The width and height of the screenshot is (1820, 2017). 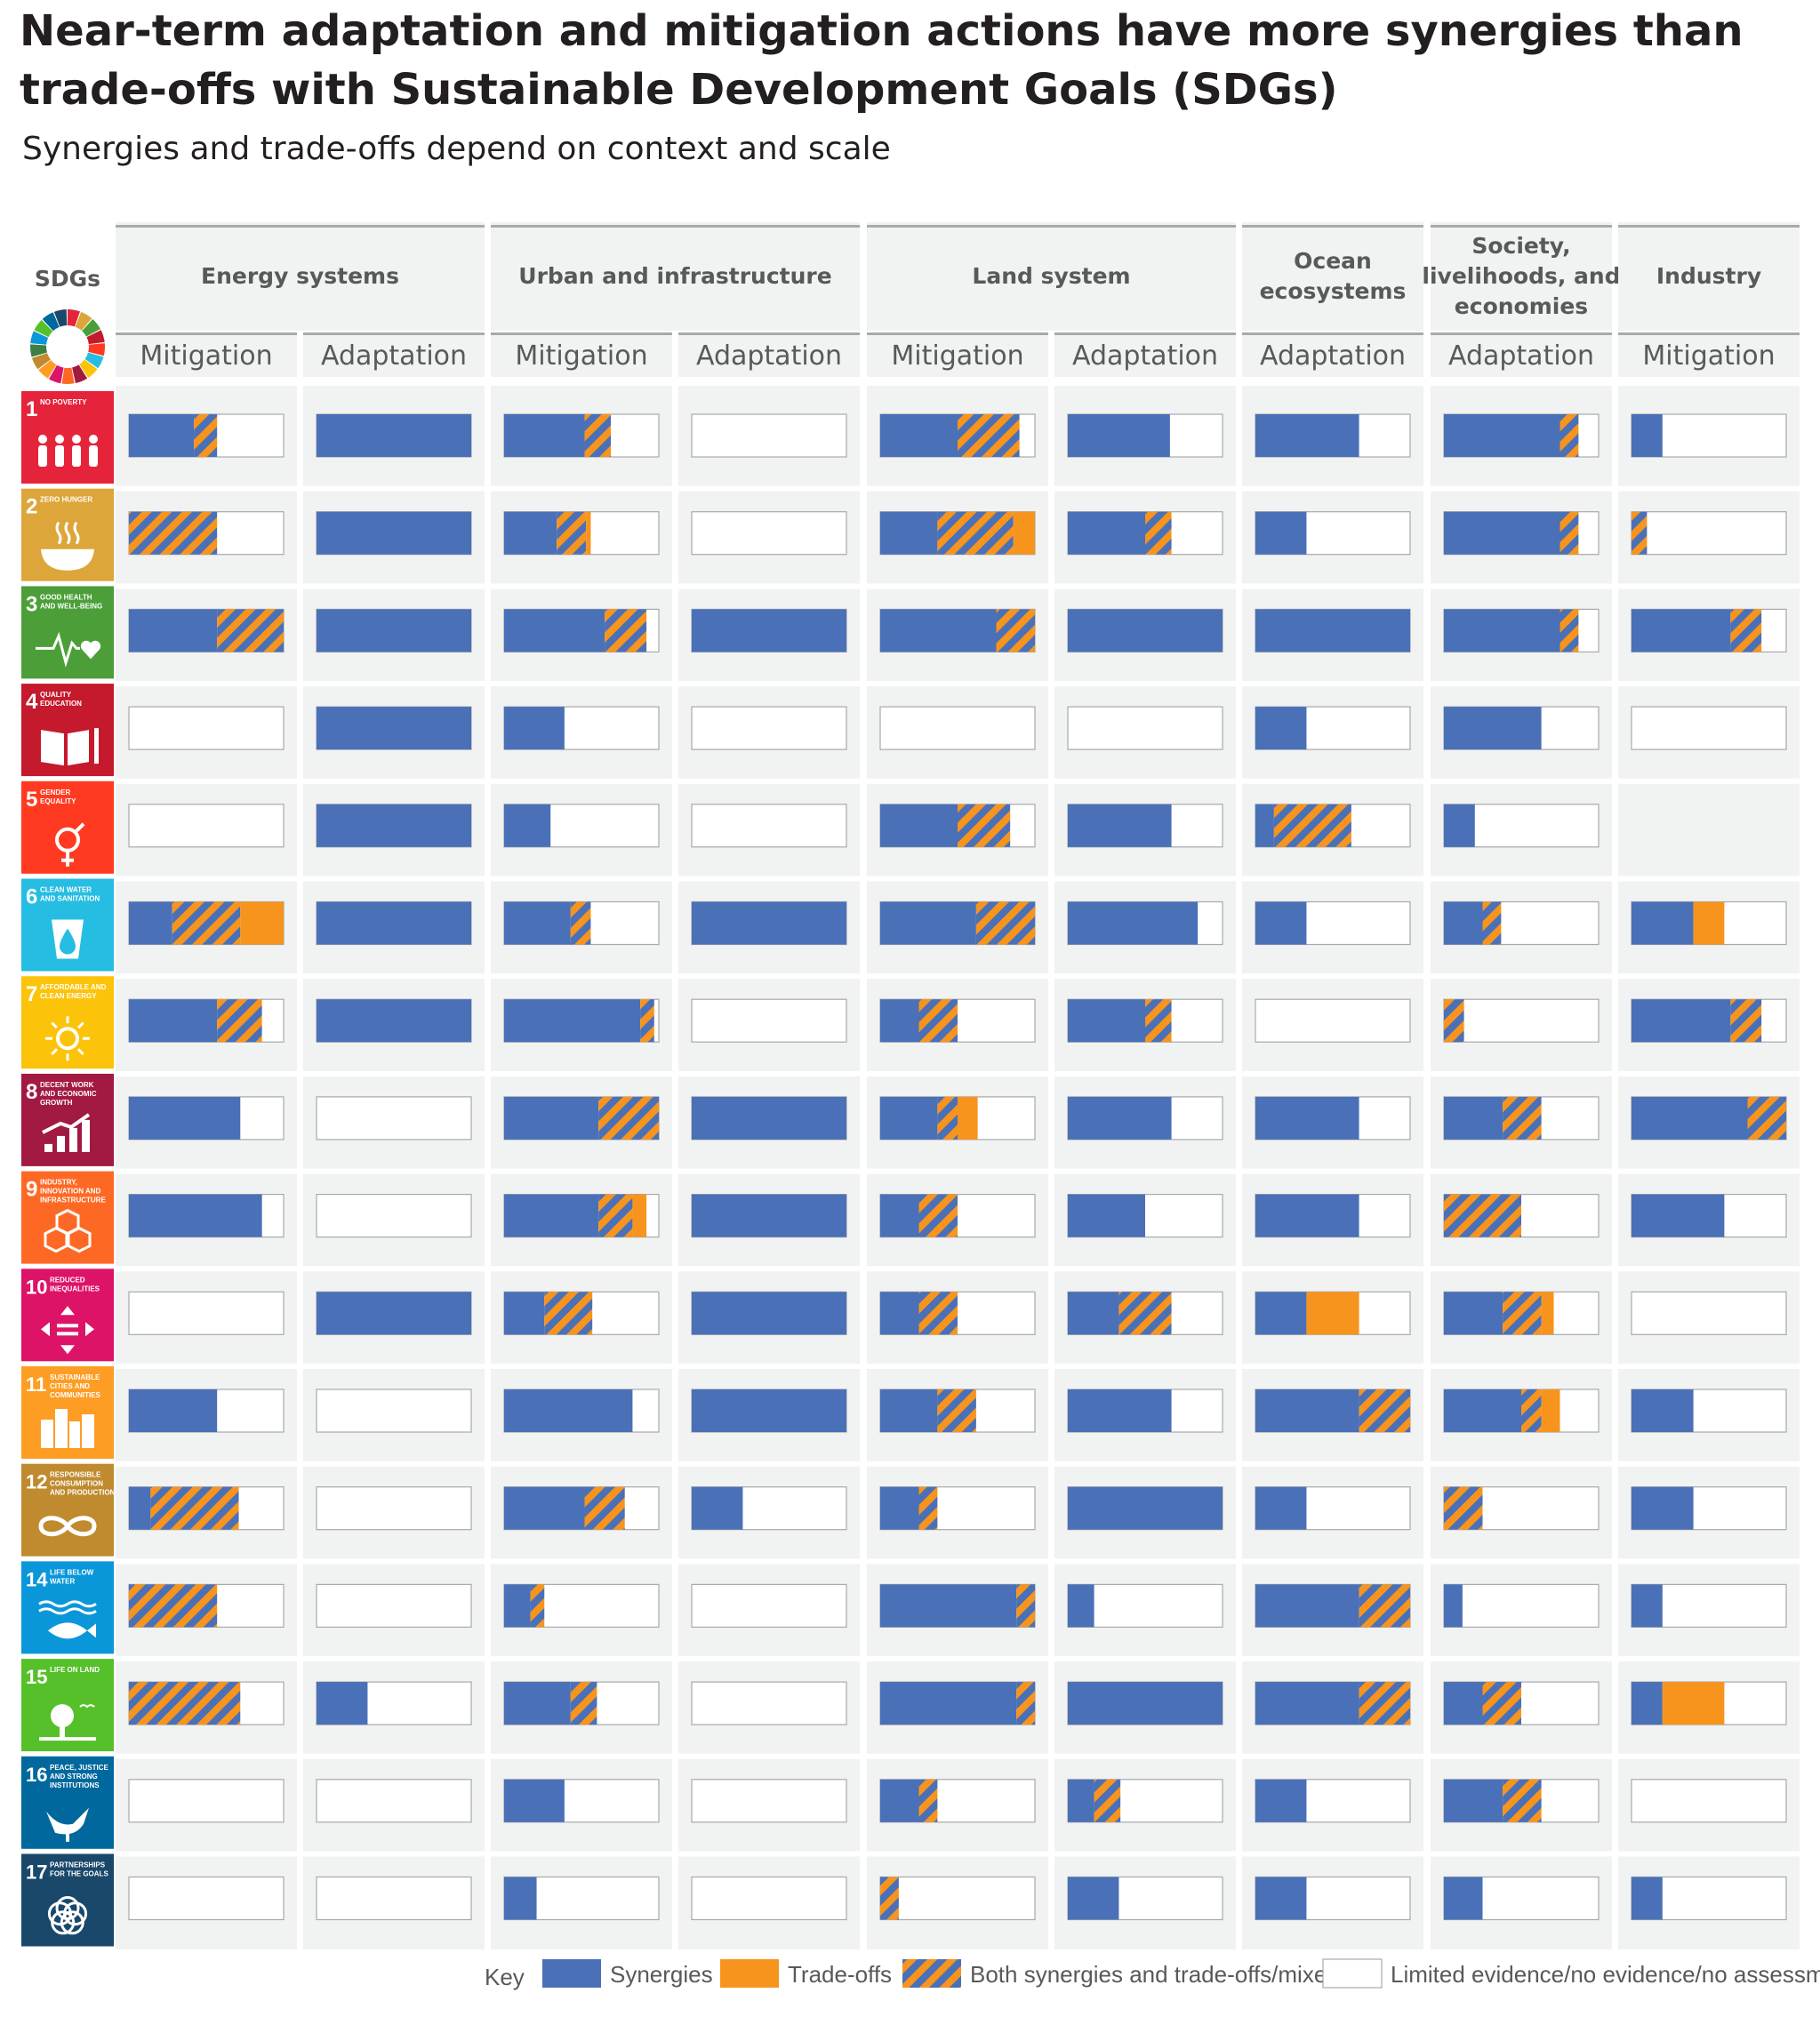 What do you see at coordinates (79, 1874) in the screenshot?
I see `sdg-label: FOR THE GOALS` at bounding box center [79, 1874].